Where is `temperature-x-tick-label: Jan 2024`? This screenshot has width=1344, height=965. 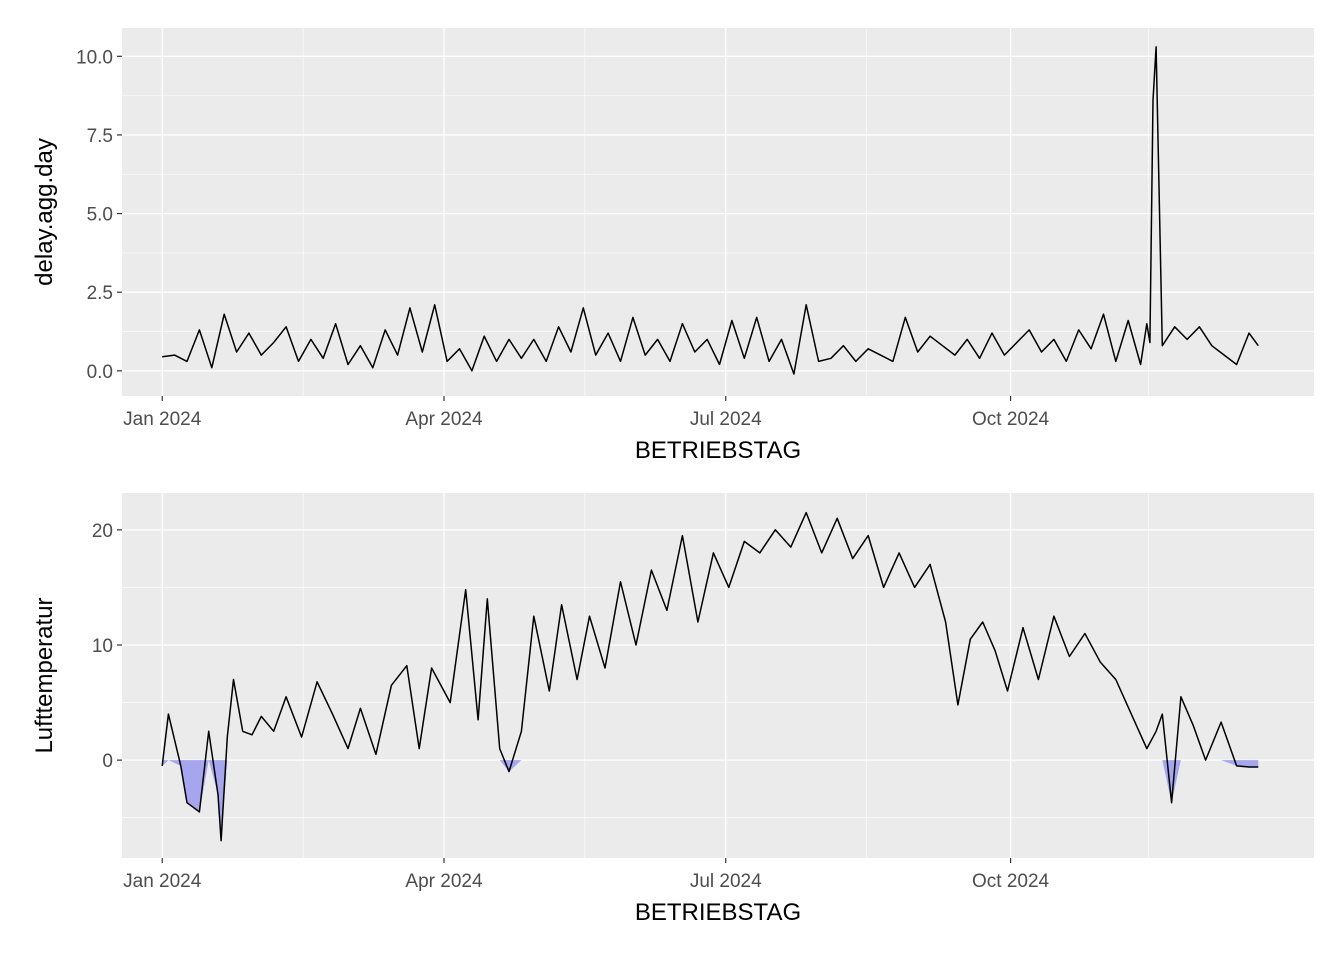
temperature-x-tick-label: Jan 2024 is located at coordinates (162, 881).